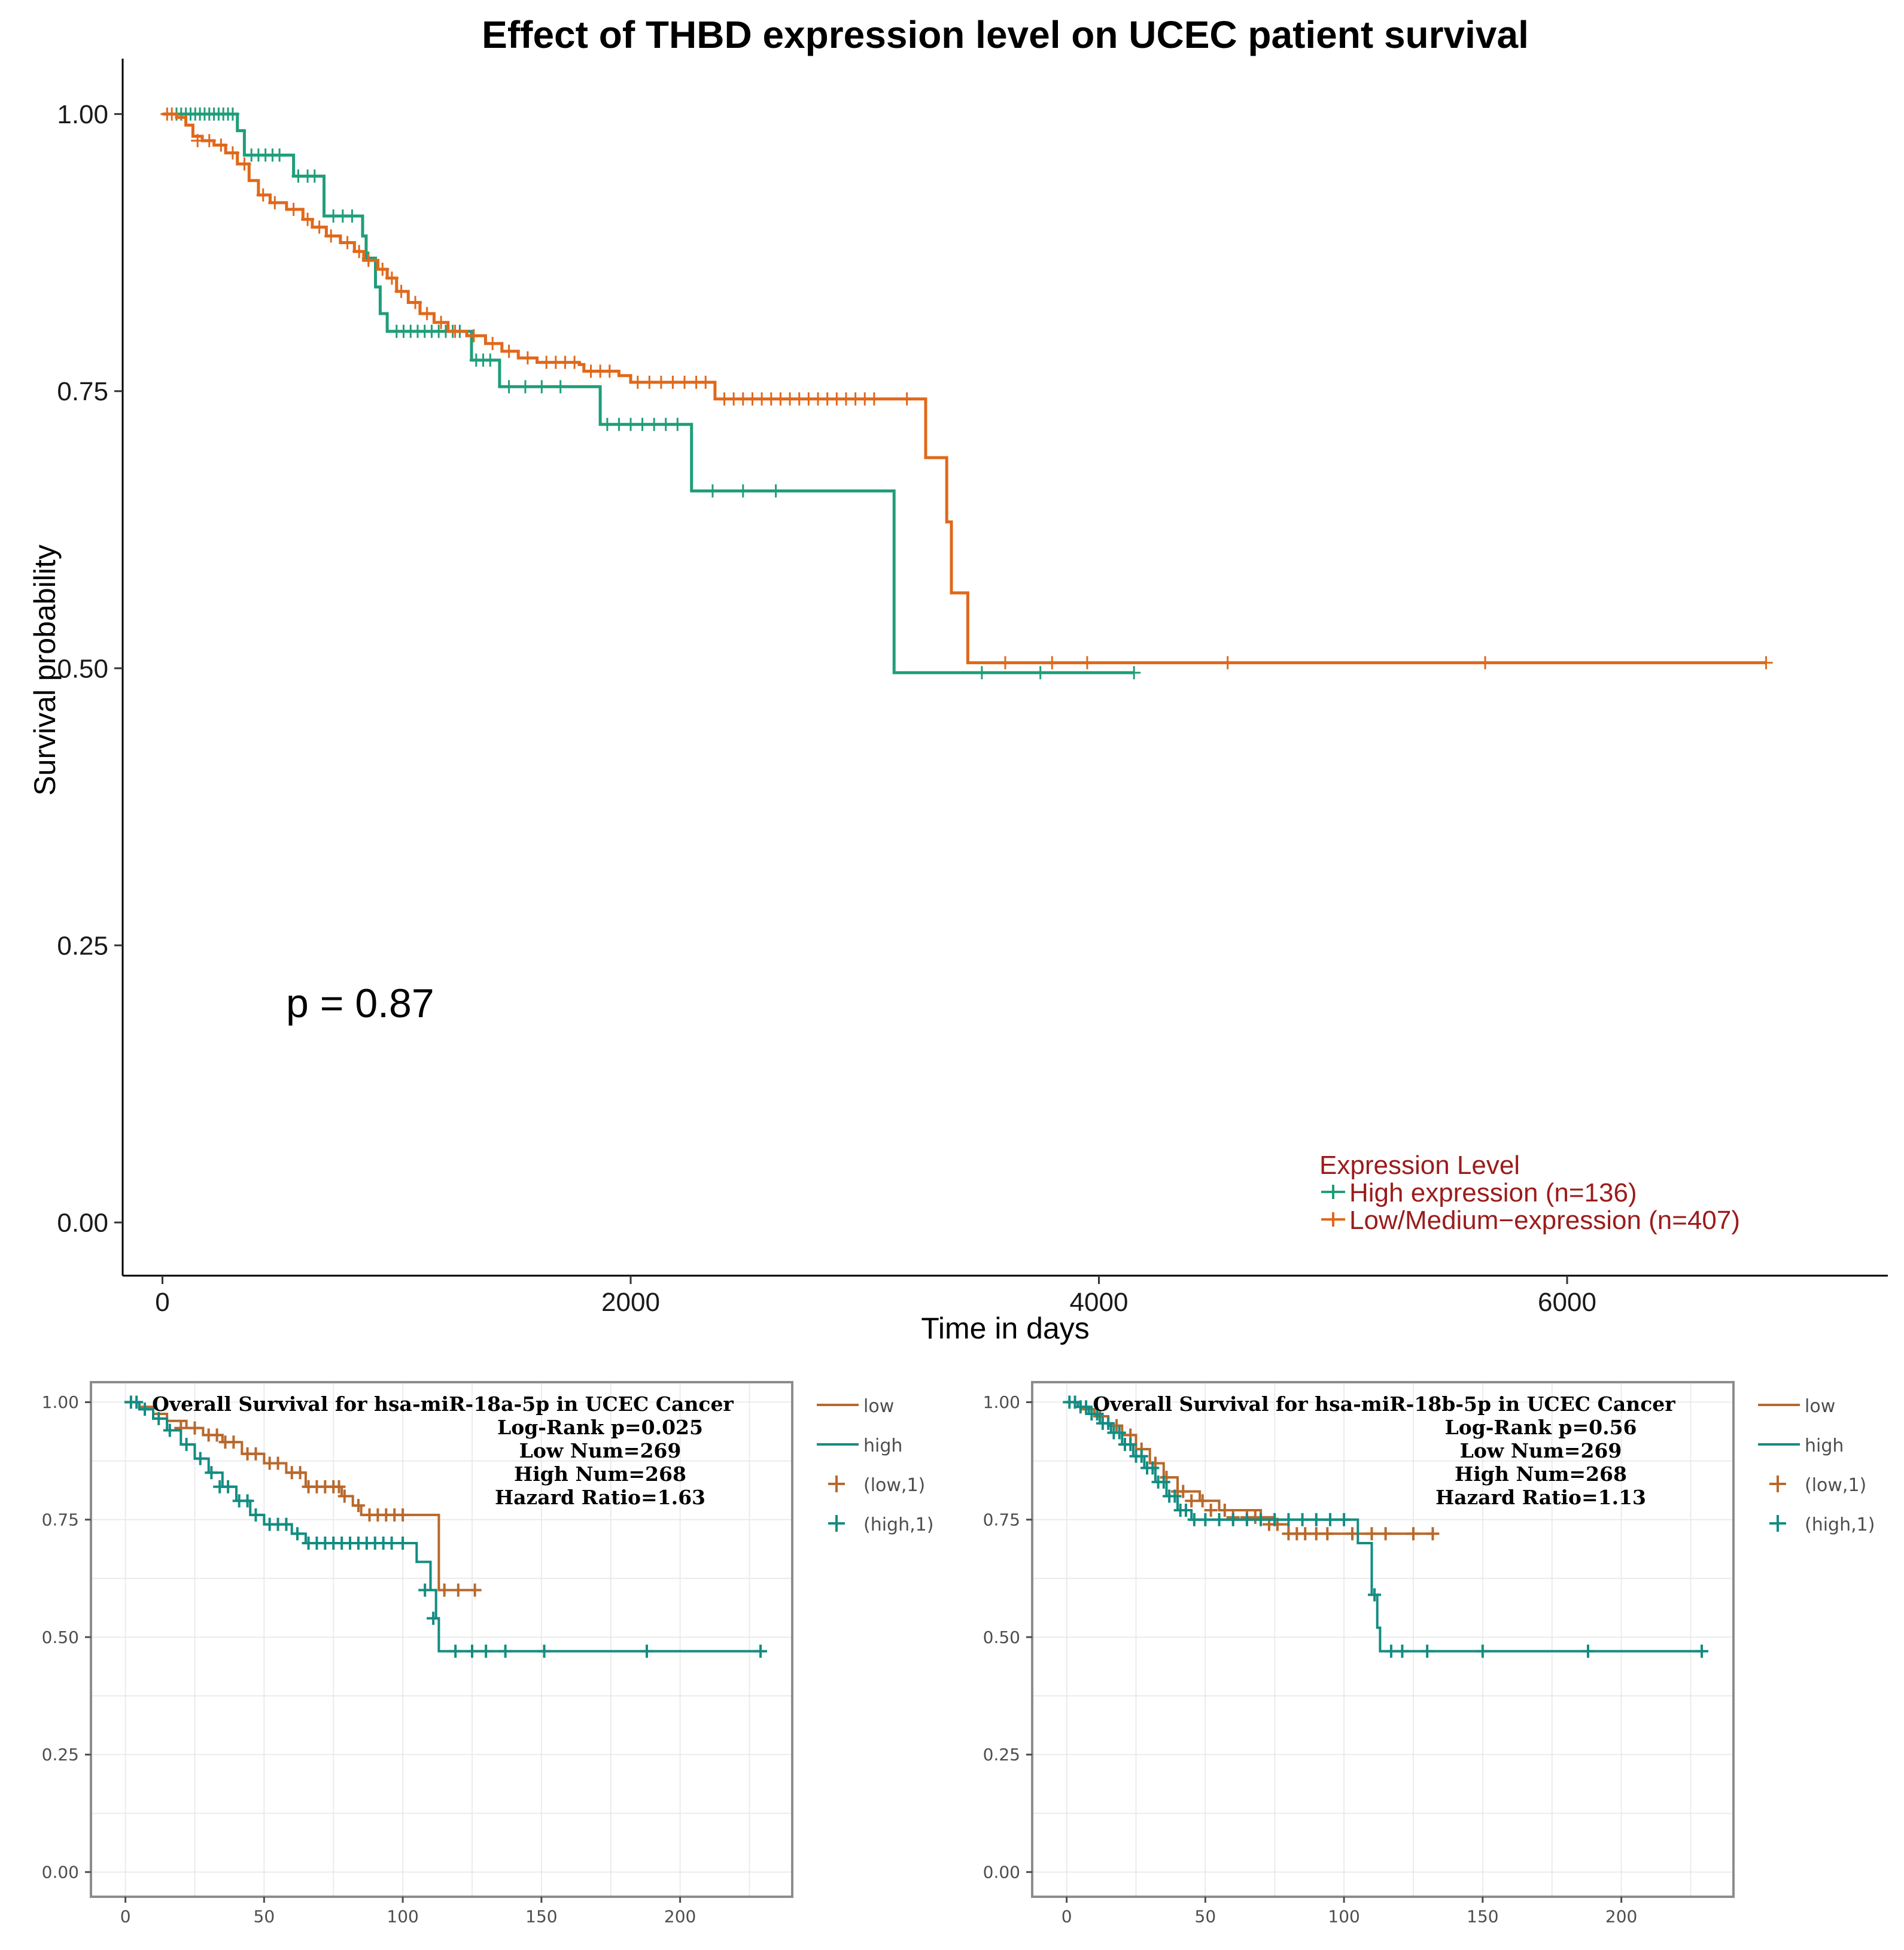  I want to click on sub1-xticks-label: 100, so click(403, 1916).